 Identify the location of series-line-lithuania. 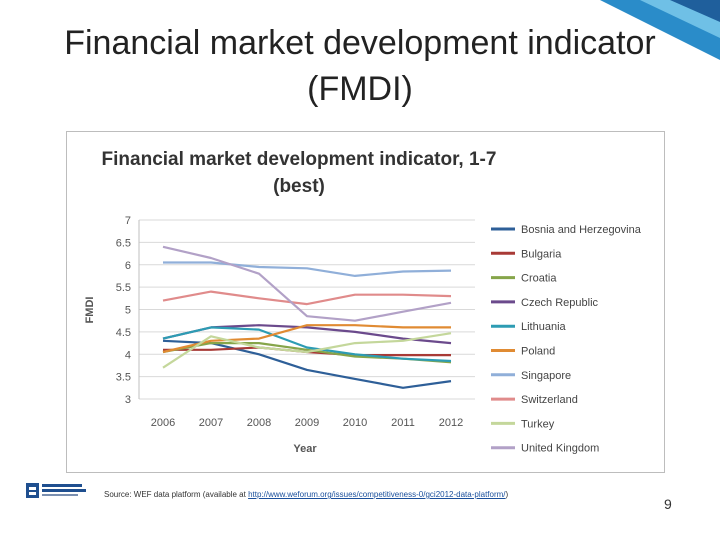
(307, 344).